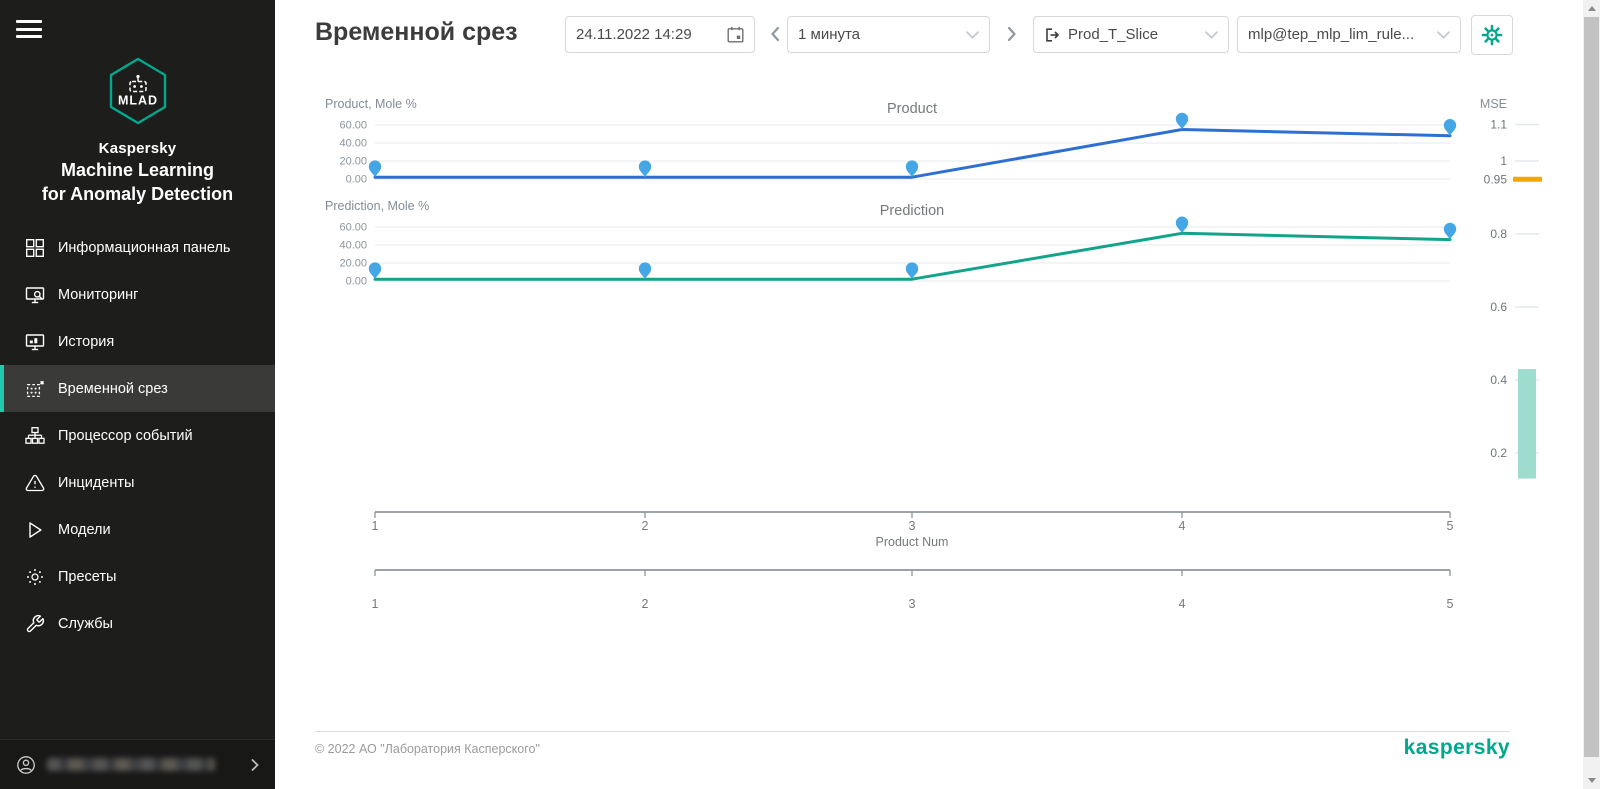 The width and height of the screenshot is (1600, 789). Describe the element at coordinates (1527, 179) in the screenshot. I see `mse-threshold-marker` at that location.